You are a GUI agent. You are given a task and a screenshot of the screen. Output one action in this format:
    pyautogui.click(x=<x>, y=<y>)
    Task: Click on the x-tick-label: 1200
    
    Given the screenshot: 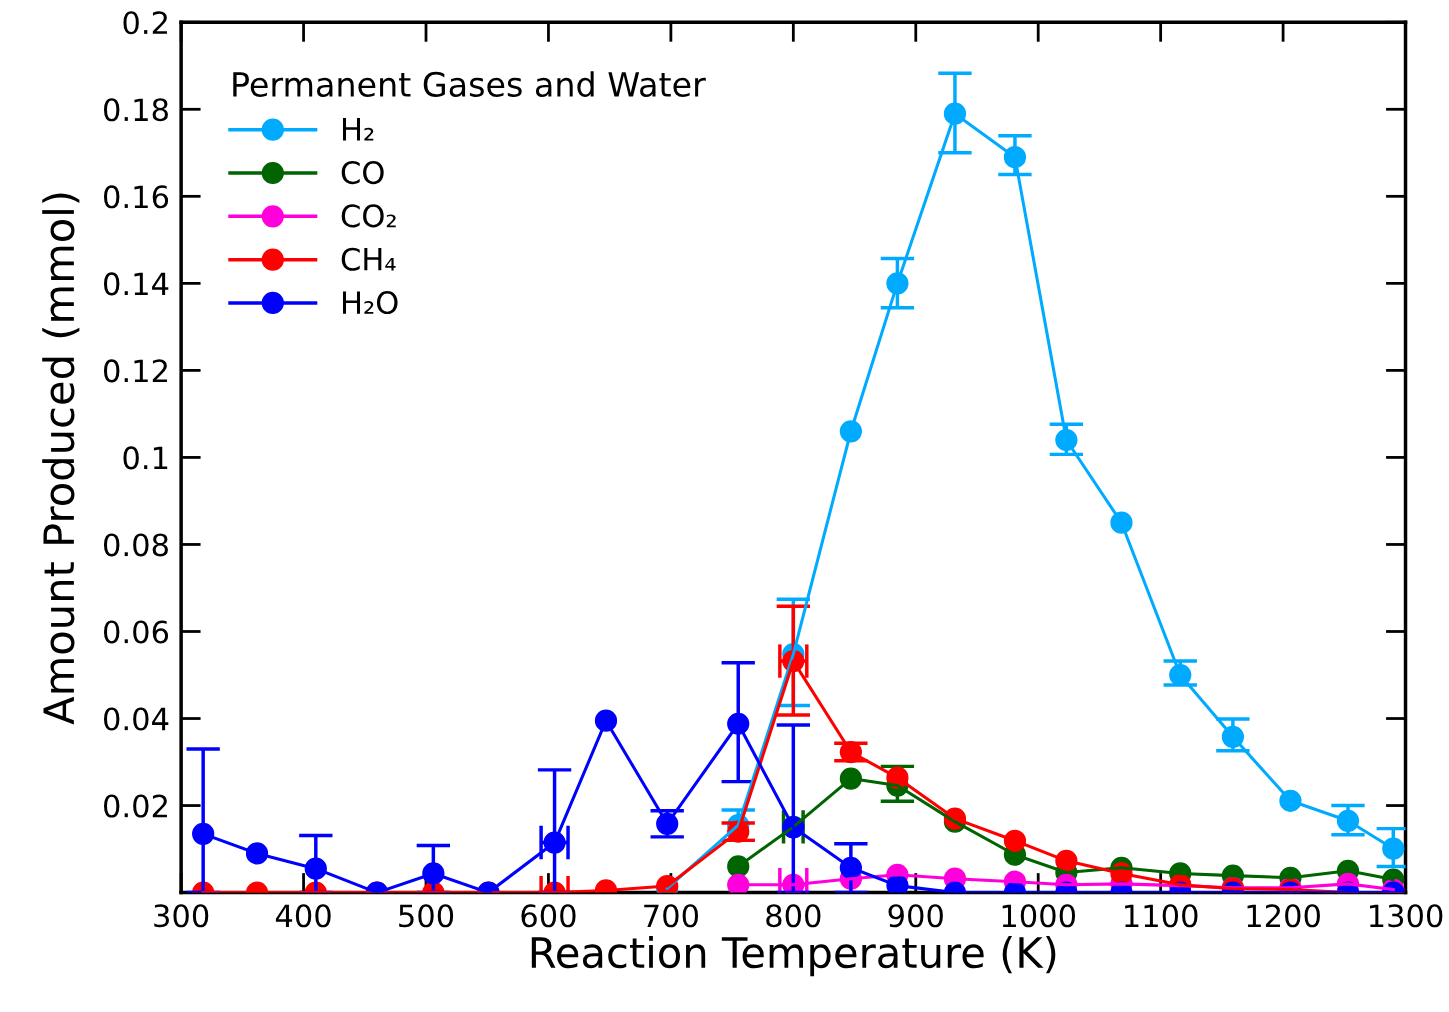 What is the action you would take?
    pyautogui.click(x=1283, y=916)
    